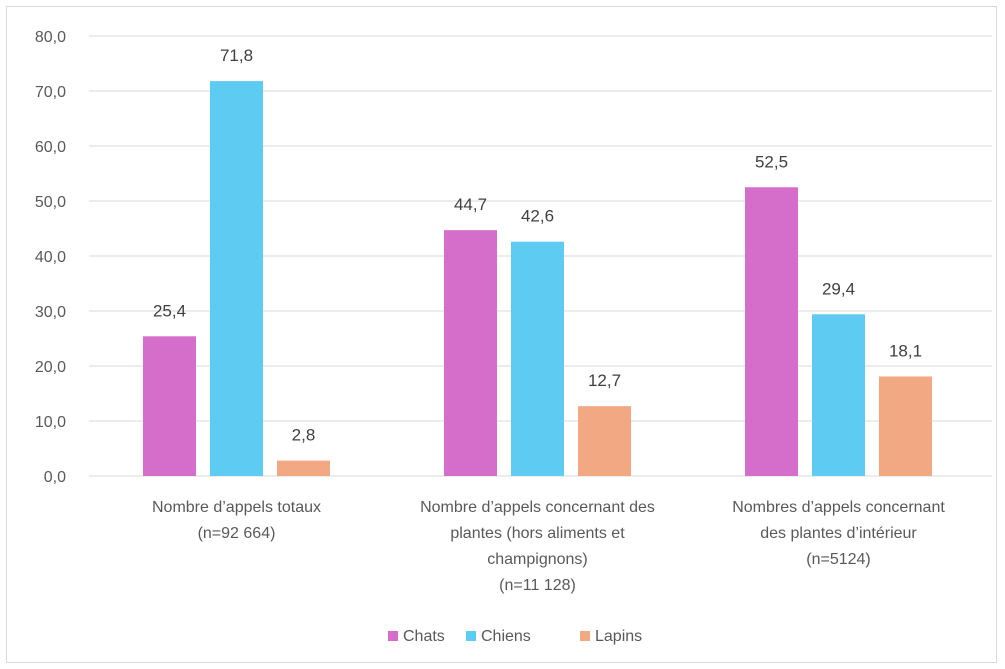 Image resolution: width=1005 pixels, height=669 pixels. What do you see at coordinates (838, 507) in the screenshot?
I see `category-label: Nombres d’appels concernant` at bounding box center [838, 507].